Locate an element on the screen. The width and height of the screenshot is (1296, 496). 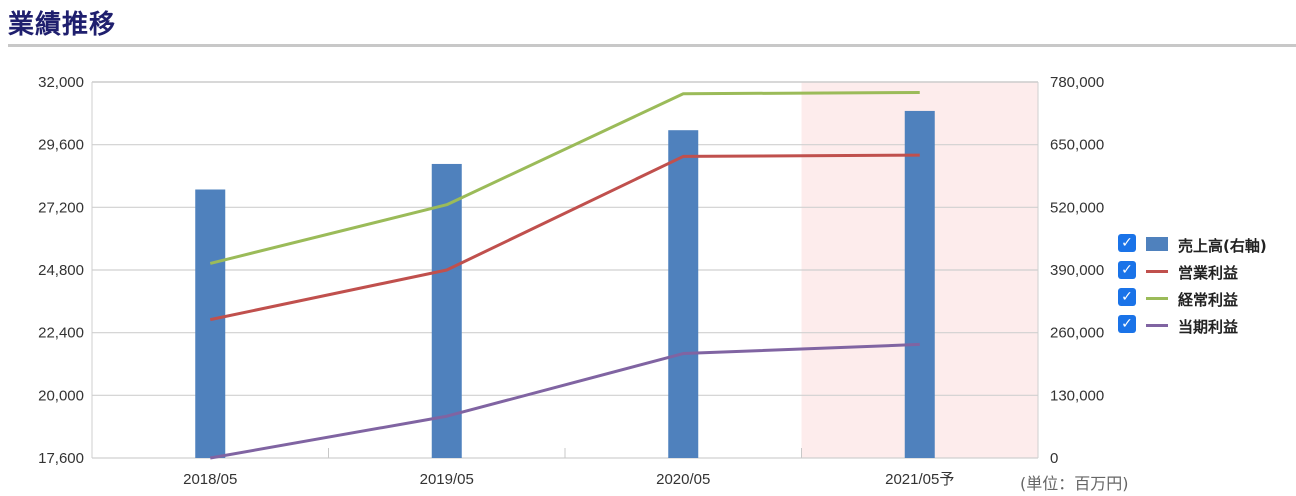
legend-item: ✓ 当期利益 is located at coordinates (1205, 325).